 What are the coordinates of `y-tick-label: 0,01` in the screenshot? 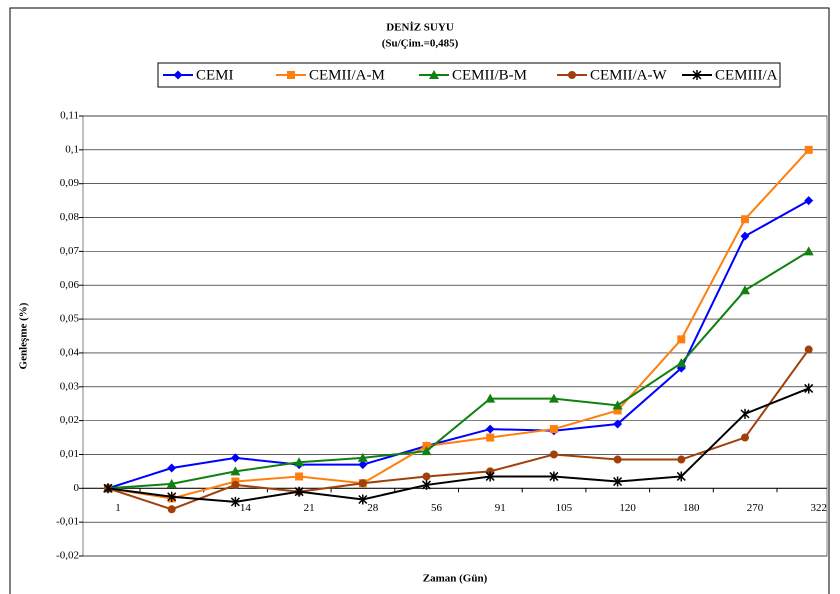 It's located at (69, 454).